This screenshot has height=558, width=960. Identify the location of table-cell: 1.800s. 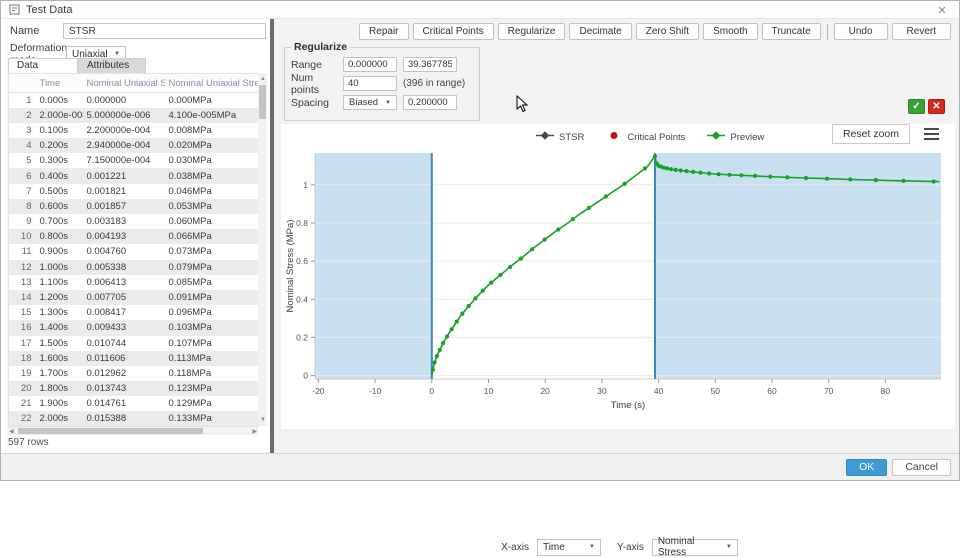
(59, 388).